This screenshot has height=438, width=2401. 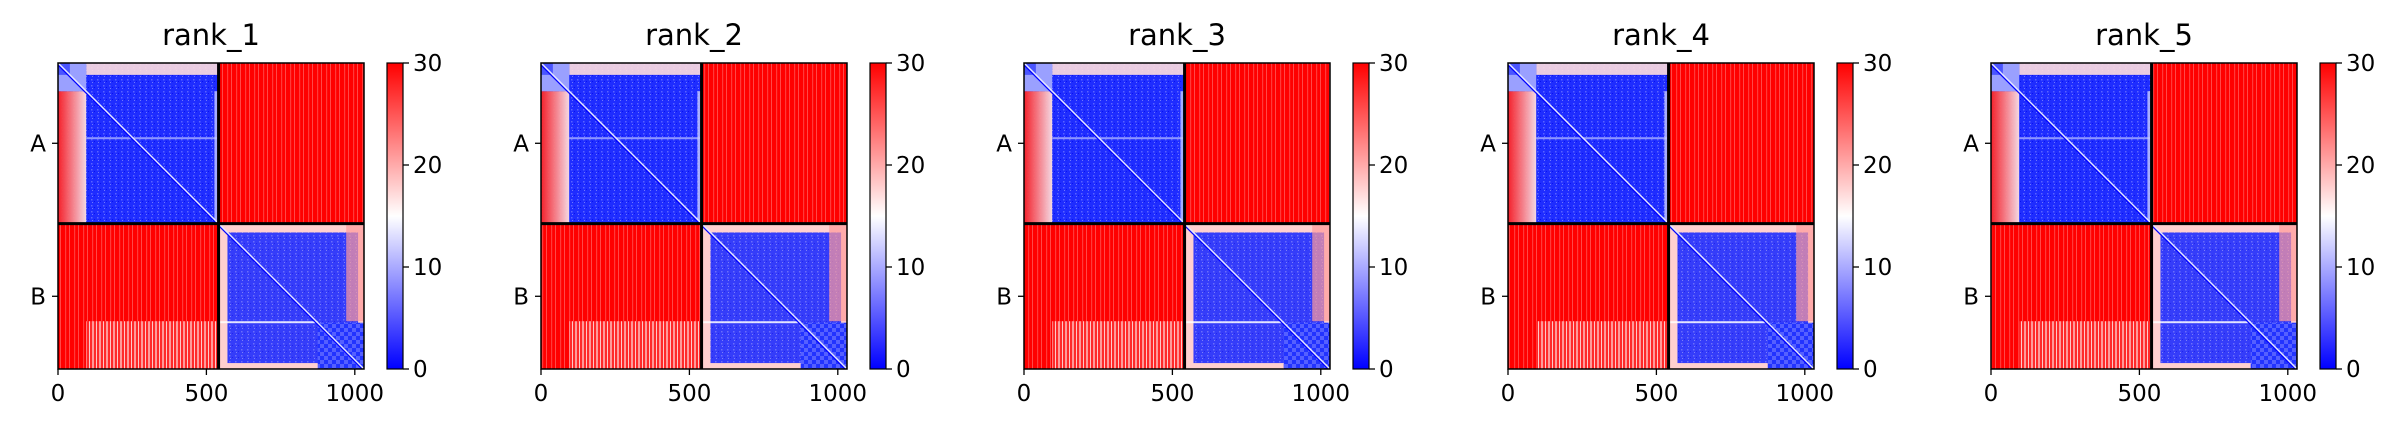 I want to click on panel-title: rank_2, so click(x=694, y=35).